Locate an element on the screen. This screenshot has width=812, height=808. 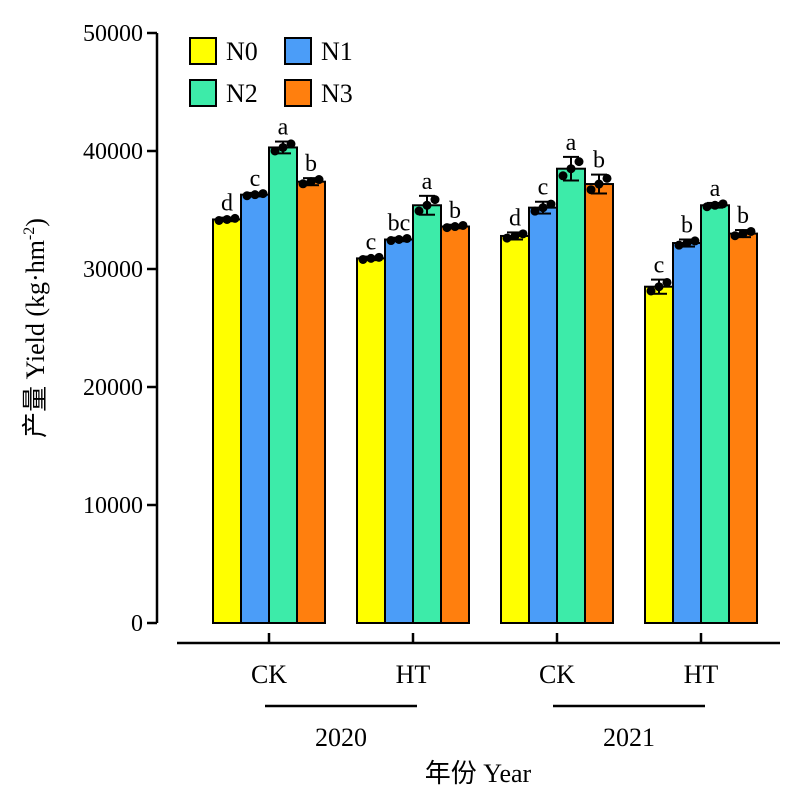
y-axis-title-close: ) is located at coordinates (35, 222).